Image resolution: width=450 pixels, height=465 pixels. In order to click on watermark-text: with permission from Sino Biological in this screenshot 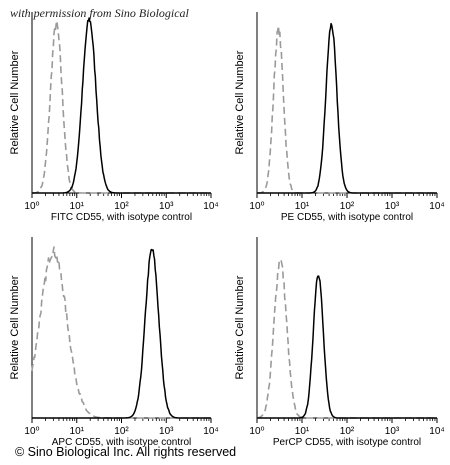, I will do `click(99, 13)`.